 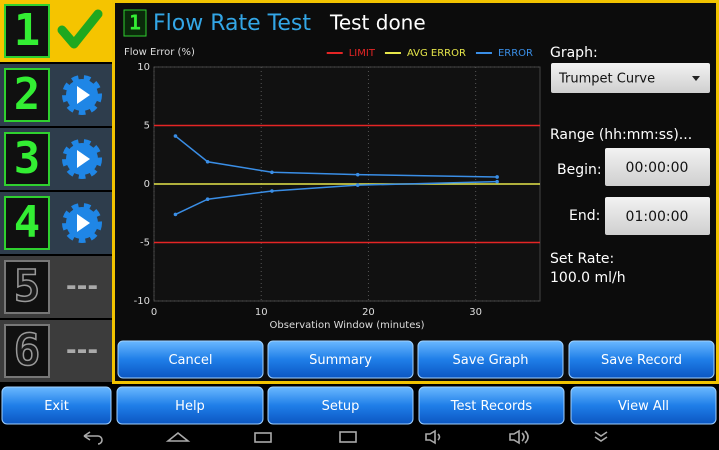 What do you see at coordinates (147, 184) in the screenshot?
I see `y-tick-label: 0` at bounding box center [147, 184].